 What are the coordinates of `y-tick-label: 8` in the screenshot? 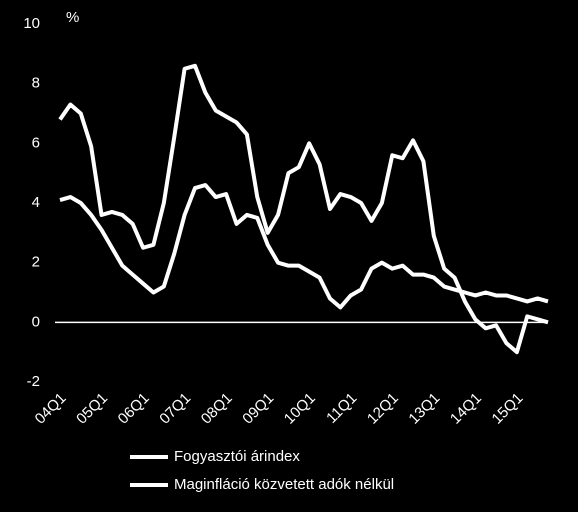 It's located at (36, 83).